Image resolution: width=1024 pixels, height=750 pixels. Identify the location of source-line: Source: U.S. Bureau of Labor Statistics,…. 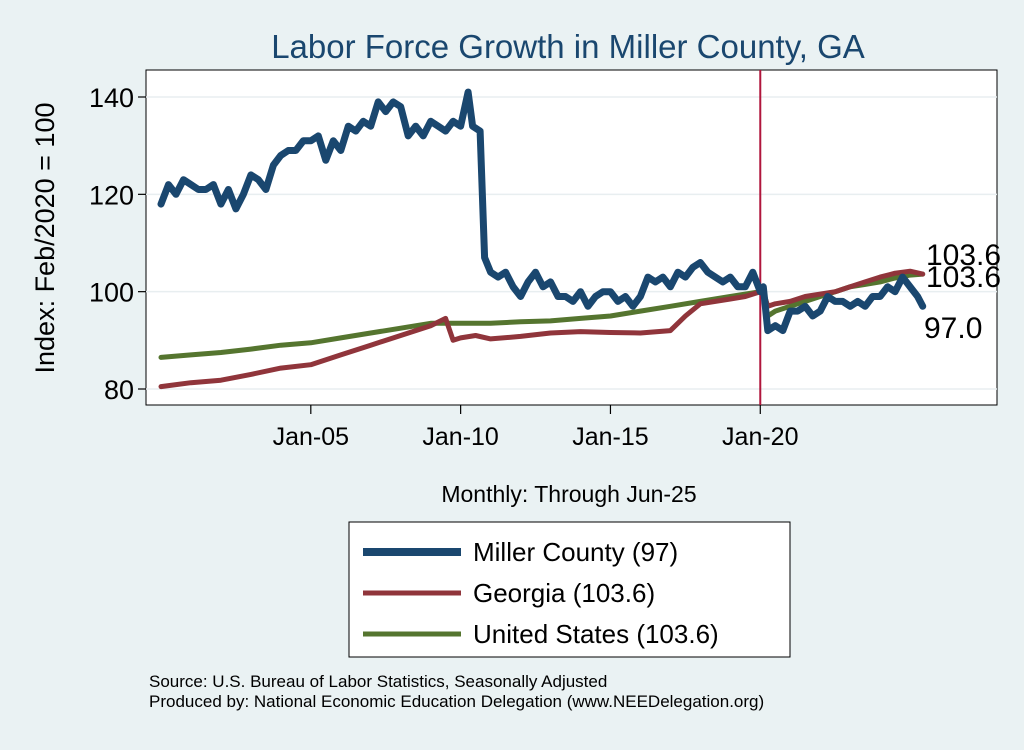
(378, 681).